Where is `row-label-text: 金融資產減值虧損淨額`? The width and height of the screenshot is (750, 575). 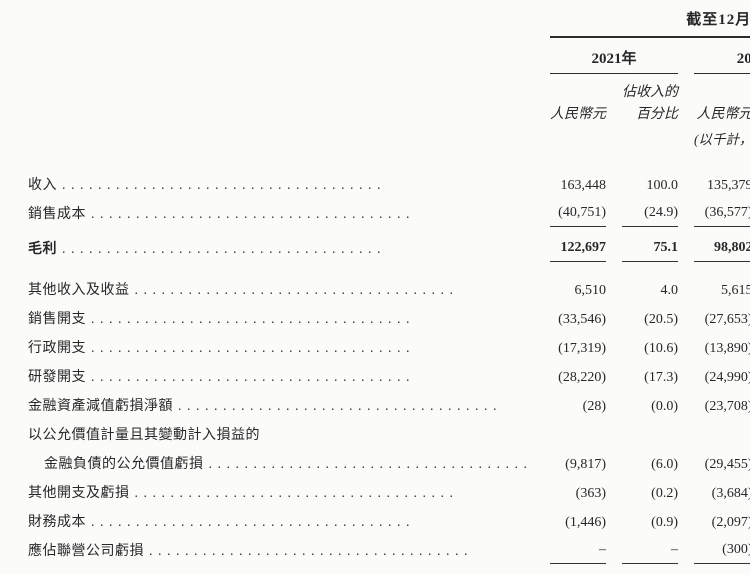 row-label-text: 金融資產減值虧損淨額 is located at coordinates (100, 407).